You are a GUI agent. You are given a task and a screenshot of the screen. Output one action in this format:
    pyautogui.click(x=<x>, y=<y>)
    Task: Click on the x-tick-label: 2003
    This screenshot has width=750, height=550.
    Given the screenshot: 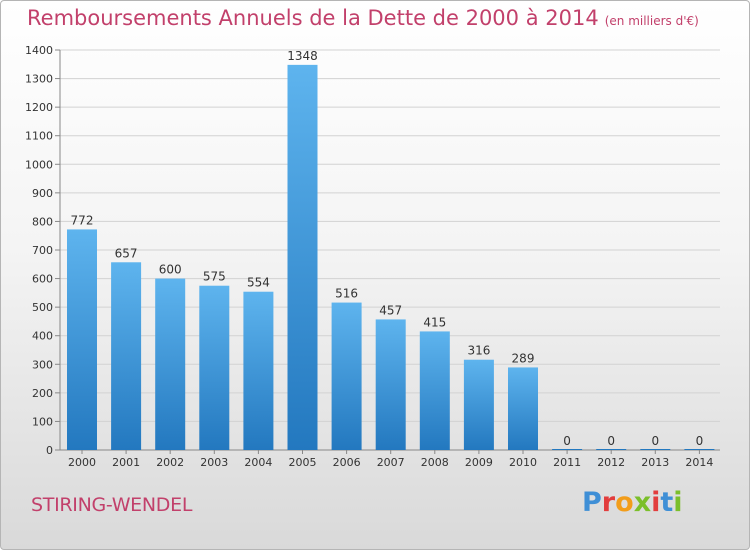 What is the action you would take?
    pyautogui.click(x=214, y=462)
    